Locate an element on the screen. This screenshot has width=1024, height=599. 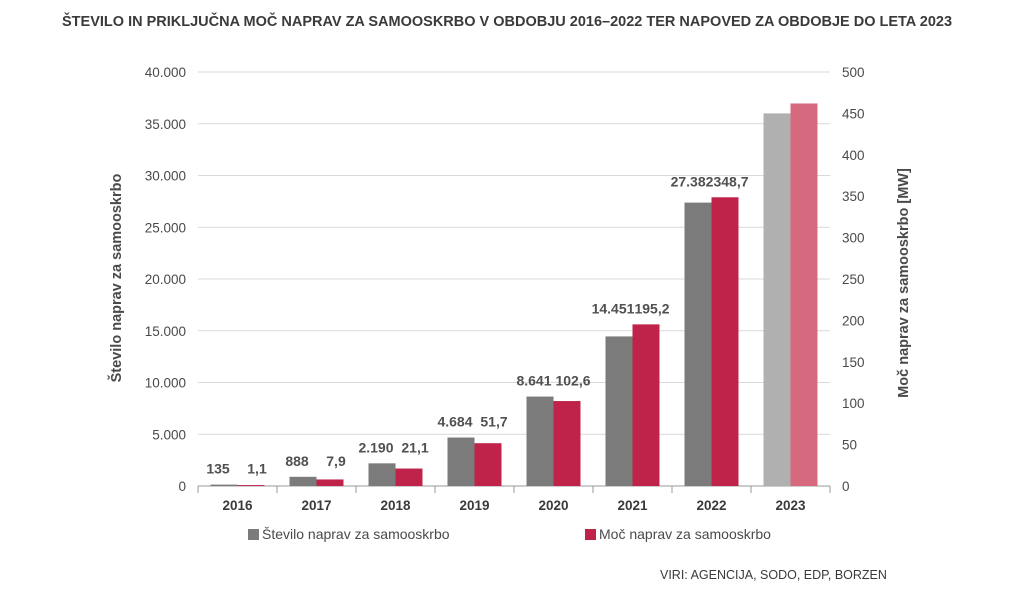
y-right-tick-label: 500 is located at coordinates (853, 72).